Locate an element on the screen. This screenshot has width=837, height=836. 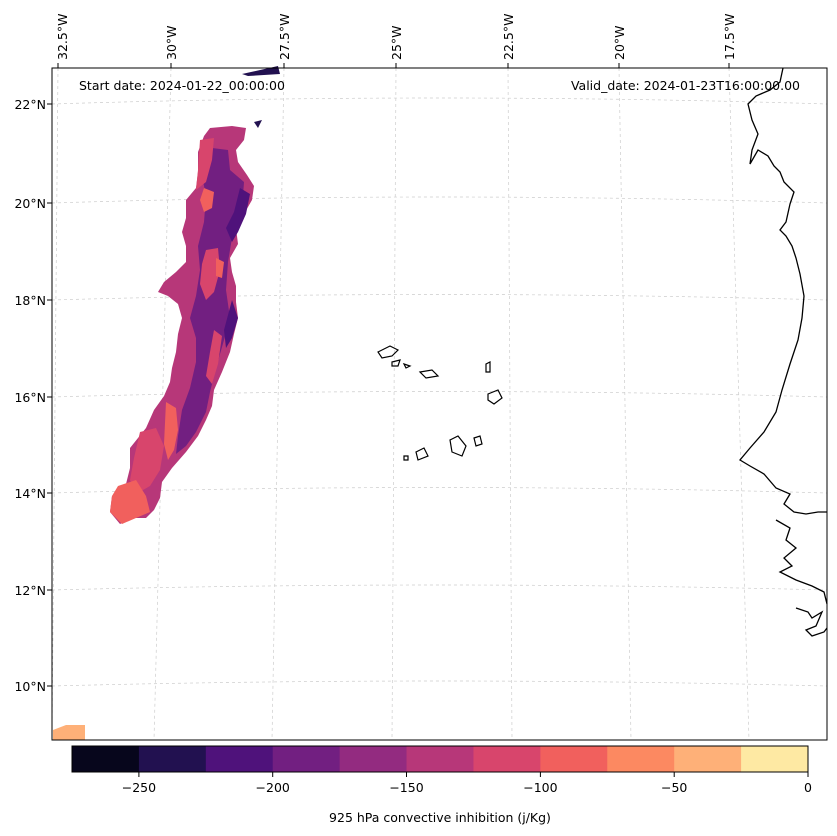
lat-label: 16°N is located at coordinates (30, 397).